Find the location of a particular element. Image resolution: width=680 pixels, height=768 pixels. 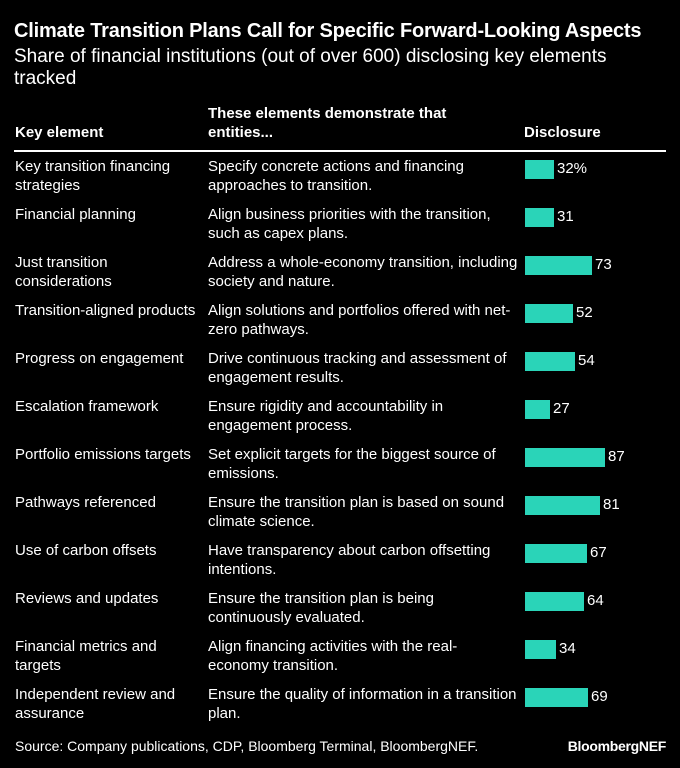

brand-logo: BloombergNEF is located at coordinates (617, 746).